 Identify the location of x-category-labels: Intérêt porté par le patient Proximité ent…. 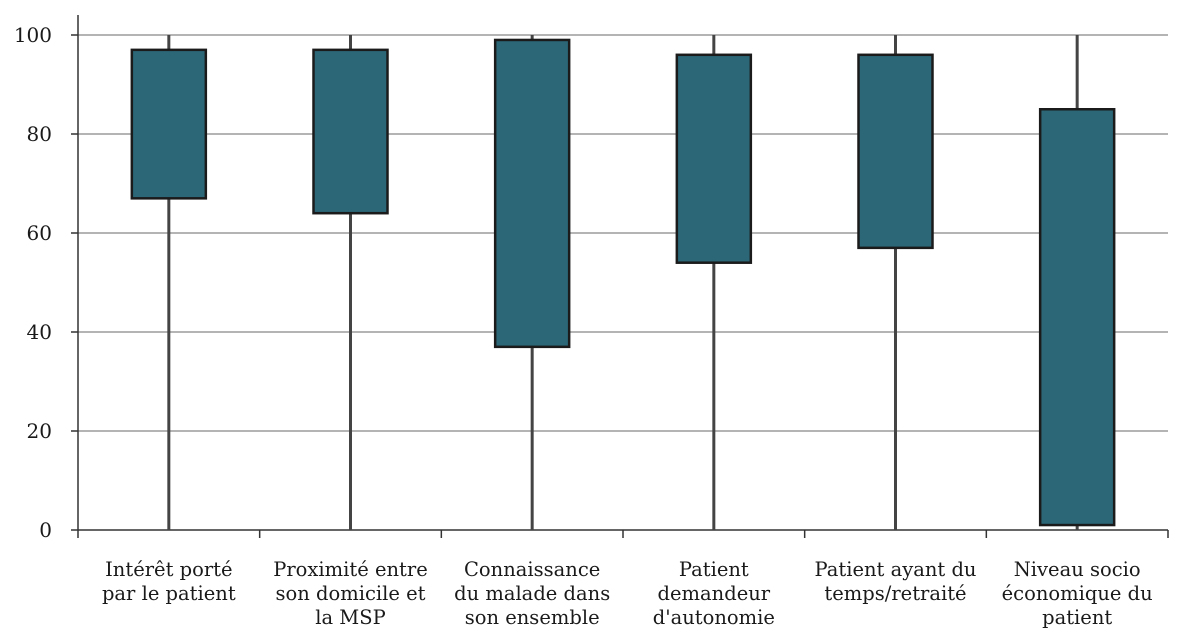
(627, 593).